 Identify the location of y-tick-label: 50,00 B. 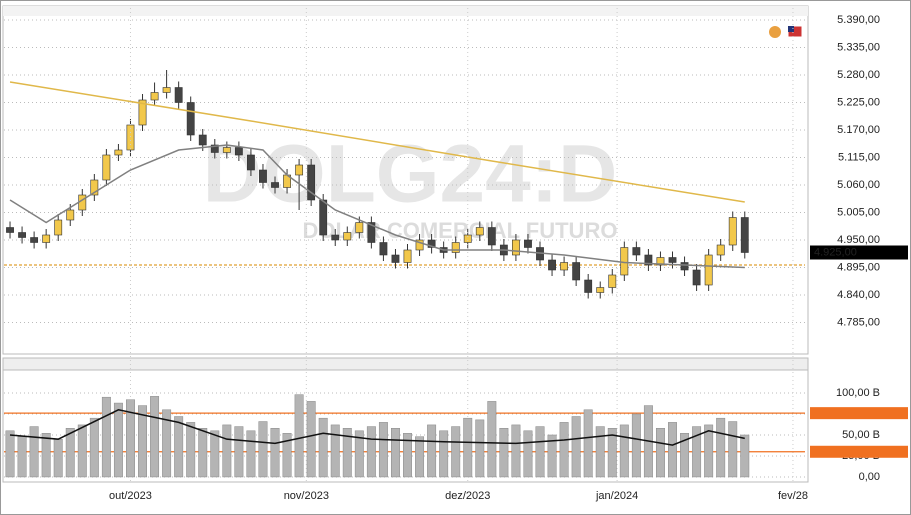
(861, 435).